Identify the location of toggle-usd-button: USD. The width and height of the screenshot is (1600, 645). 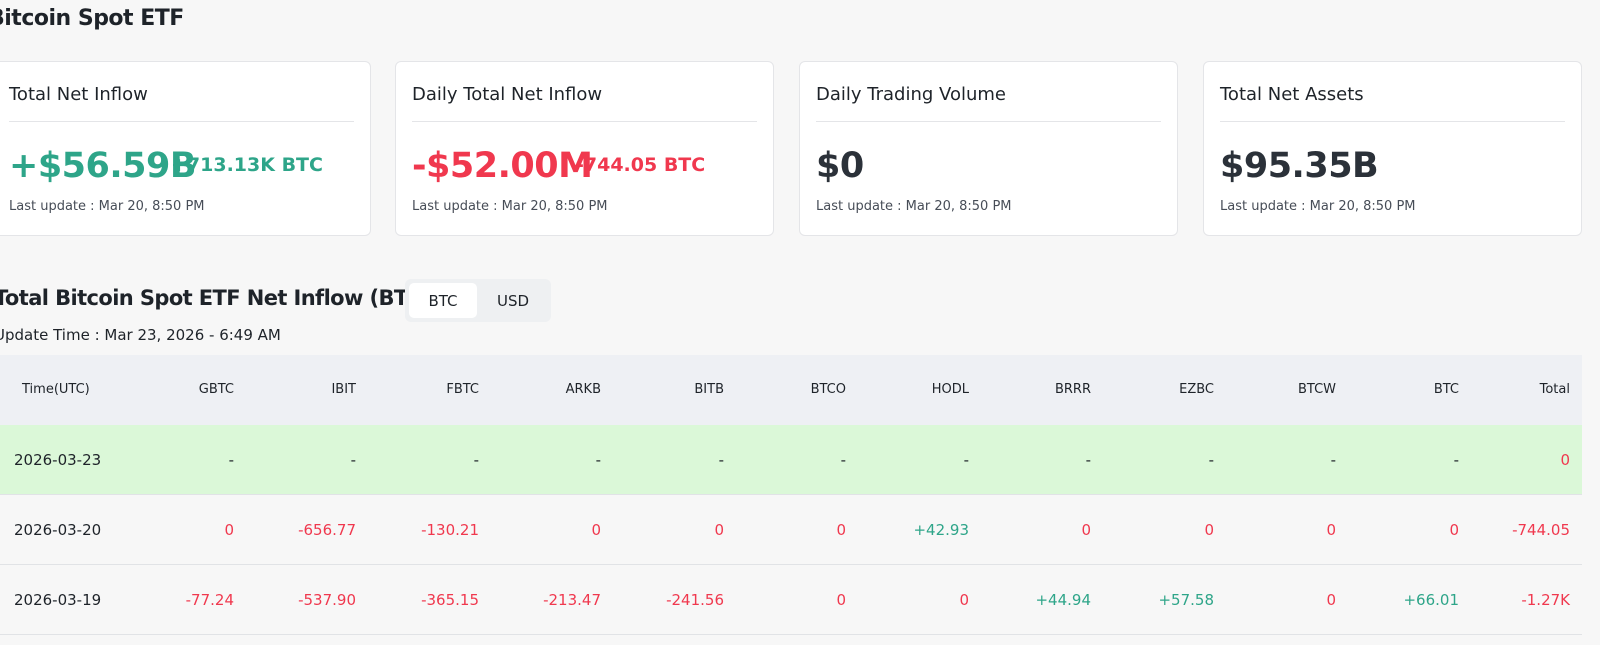
(513, 300).